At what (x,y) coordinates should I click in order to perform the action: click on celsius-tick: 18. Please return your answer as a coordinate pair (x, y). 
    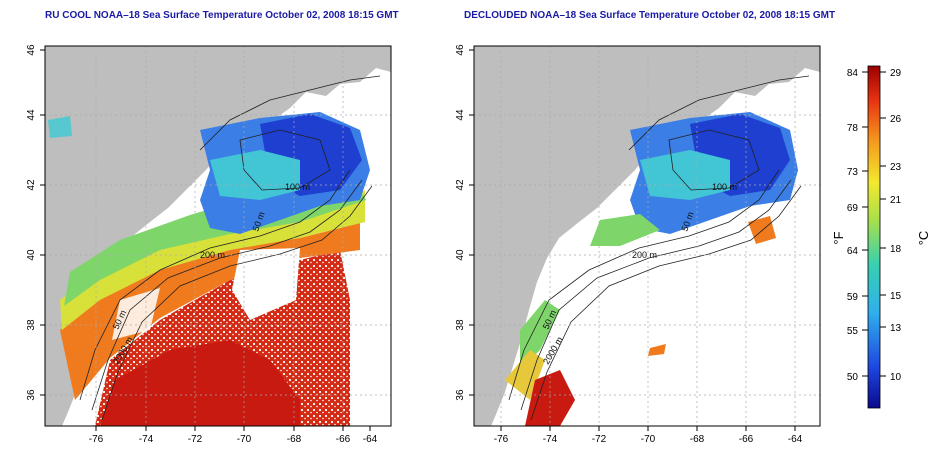
    Looking at the image, I should click on (896, 249).